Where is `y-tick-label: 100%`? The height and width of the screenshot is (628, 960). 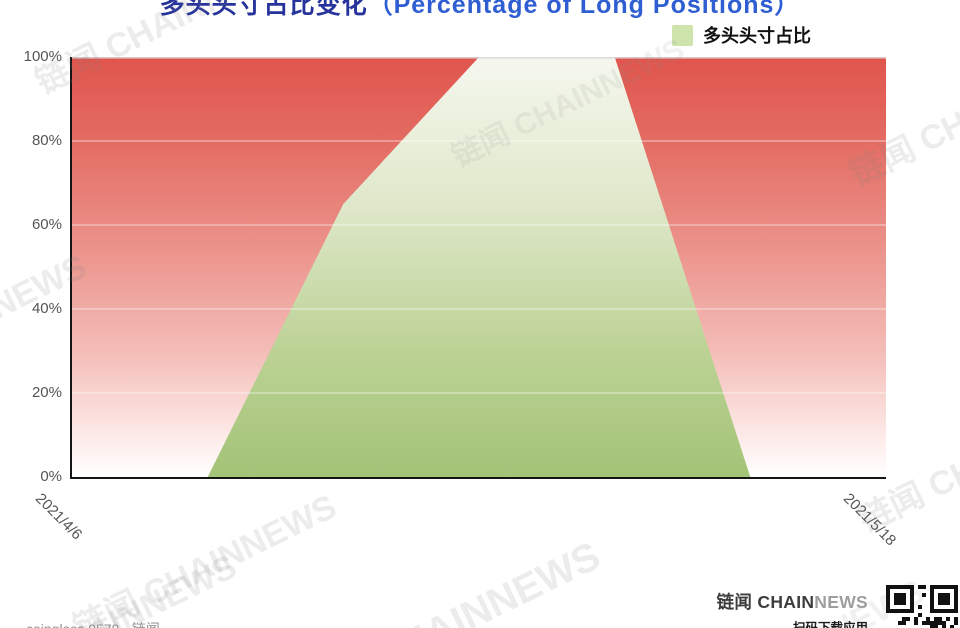
y-tick-label: 100% is located at coordinates (42, 56).